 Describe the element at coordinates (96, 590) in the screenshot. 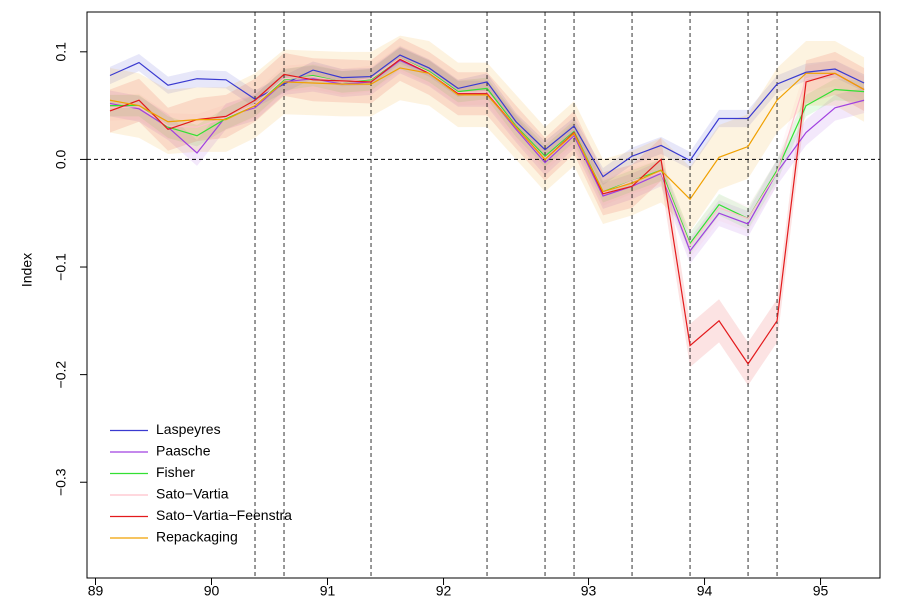

I see `x-tick-label: 89` at that location.